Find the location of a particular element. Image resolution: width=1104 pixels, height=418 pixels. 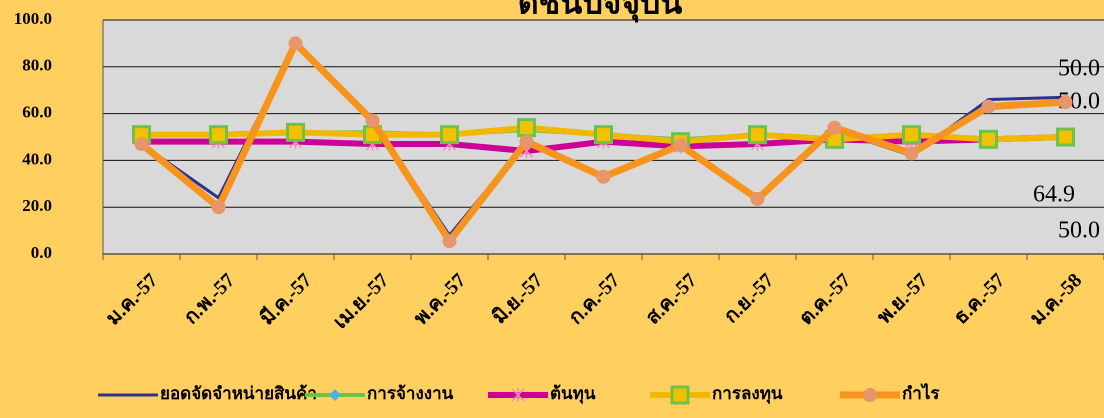

legend-label: การจ้างงาน is located at coordinates (410, 393).